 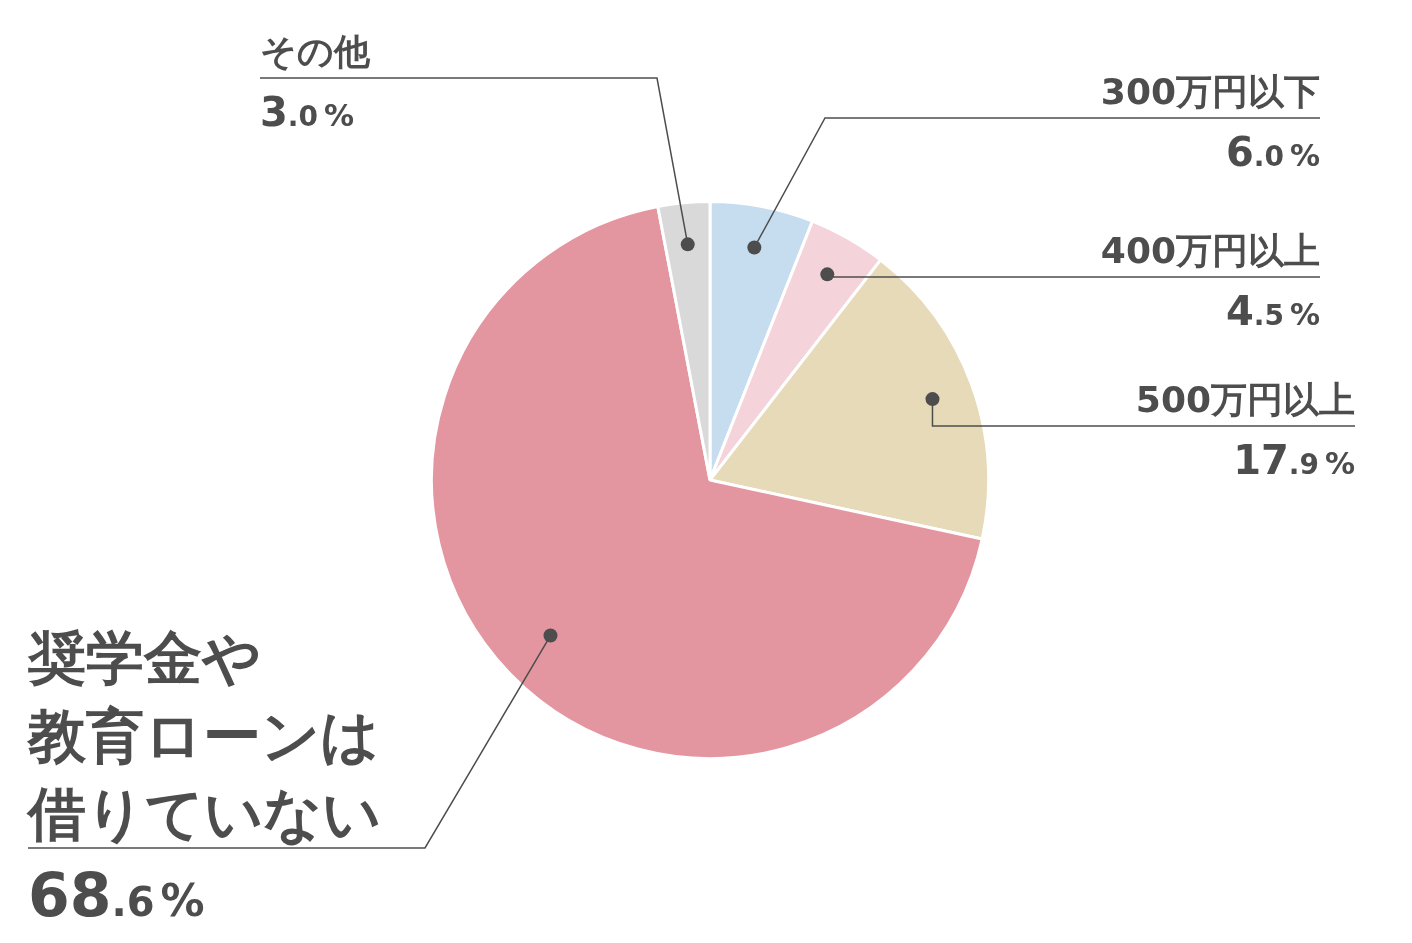 I want to click on data-label: 68.6%, so click(x=116, y=895).